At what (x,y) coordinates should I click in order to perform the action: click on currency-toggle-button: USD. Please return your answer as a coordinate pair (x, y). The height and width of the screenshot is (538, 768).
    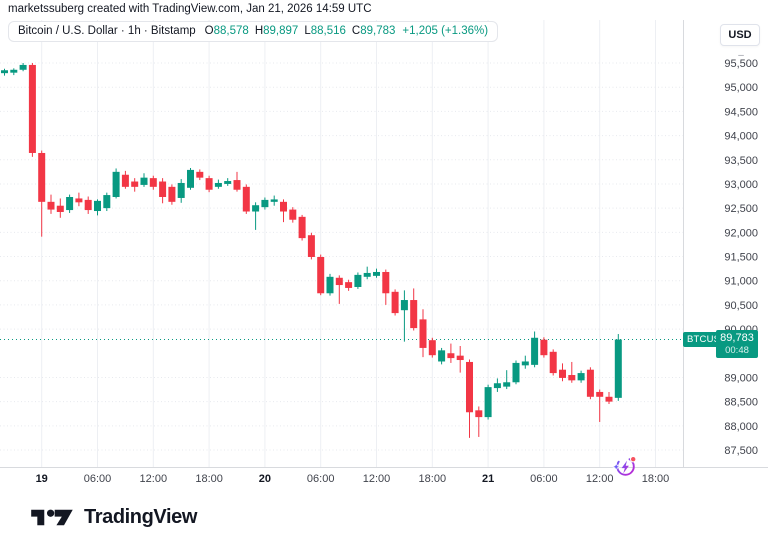
    Looking at the image, I should click on (740, 35).